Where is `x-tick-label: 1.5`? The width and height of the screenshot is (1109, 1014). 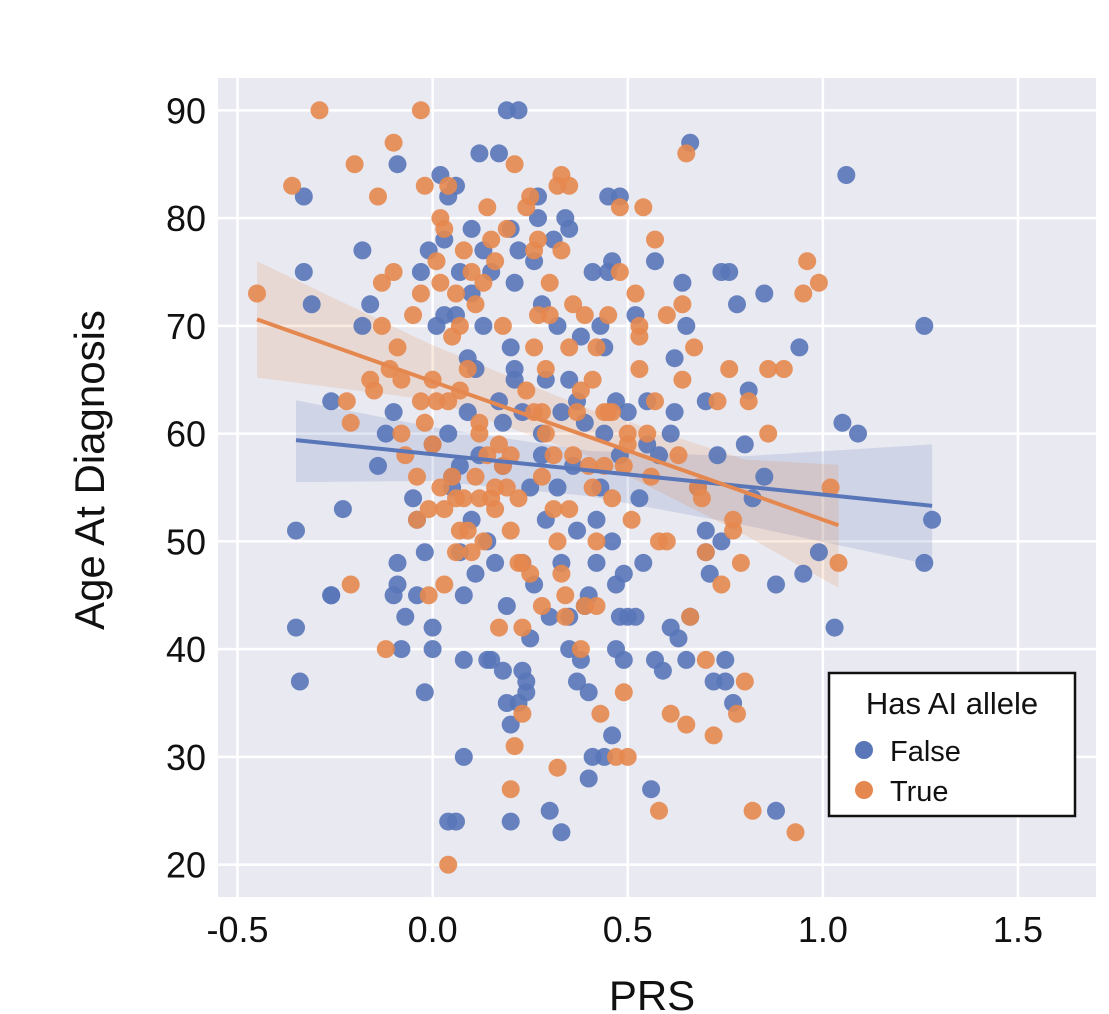
x-tick-label: 1.5 is located at coordinates (1018, 929).